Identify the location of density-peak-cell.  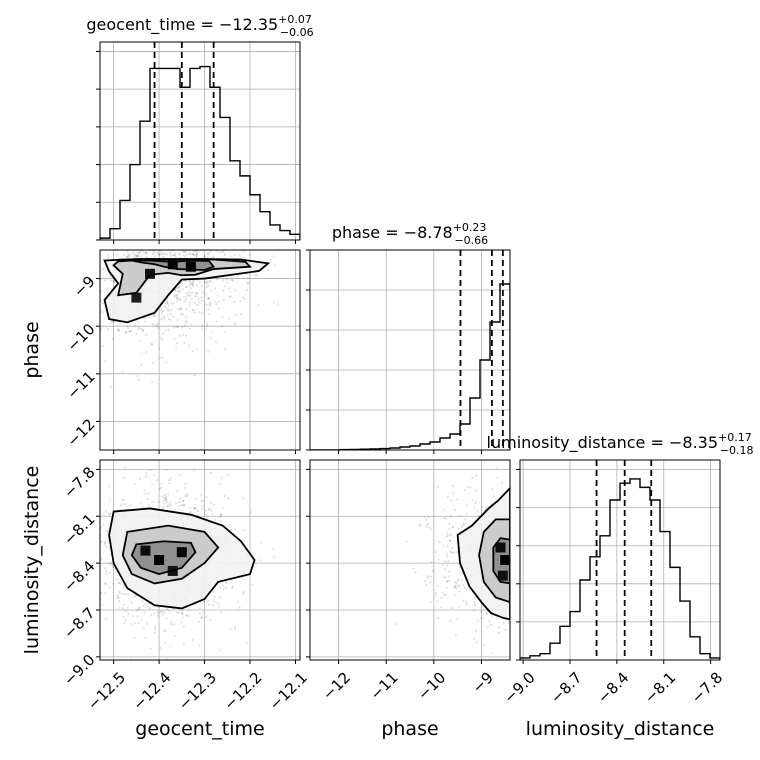
(181, 552).